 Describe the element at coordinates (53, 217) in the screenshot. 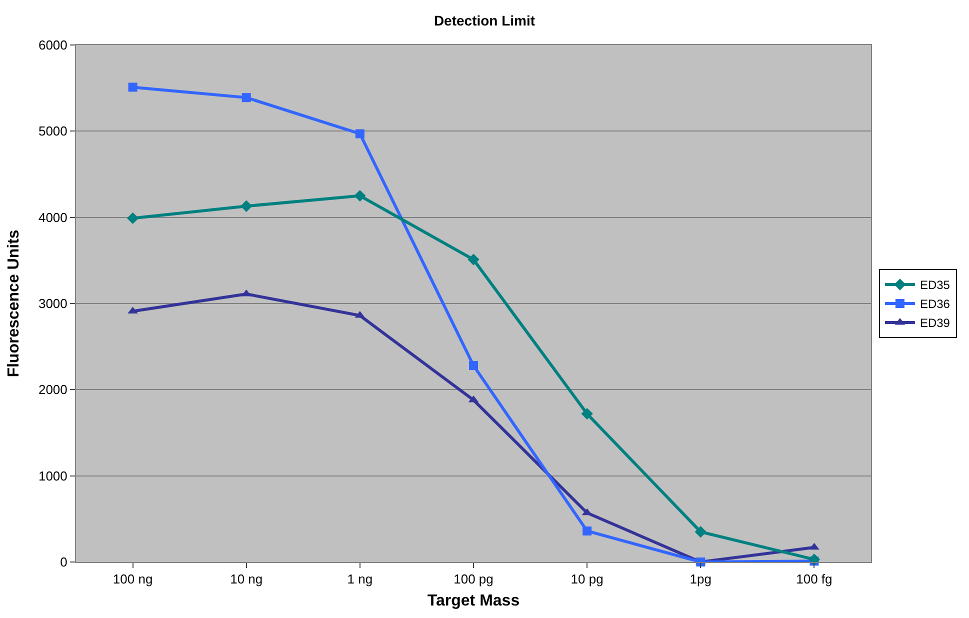

I see `y-tick-label: 4000` at that location.